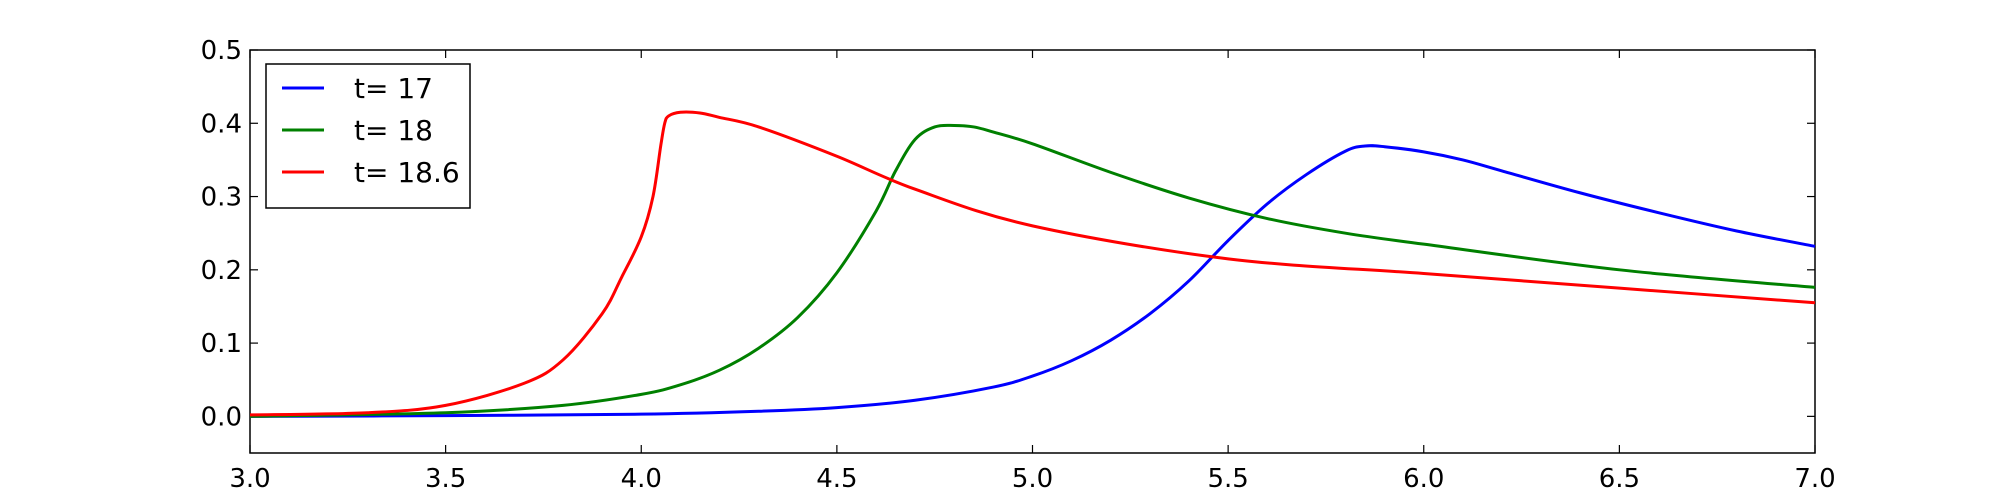 This screenshot has height=500, width=2000. What do you see at coordinates (836, 479) in the screenshot?
I see `x-tick-label: 4.5` at bounding box center [836, 479].